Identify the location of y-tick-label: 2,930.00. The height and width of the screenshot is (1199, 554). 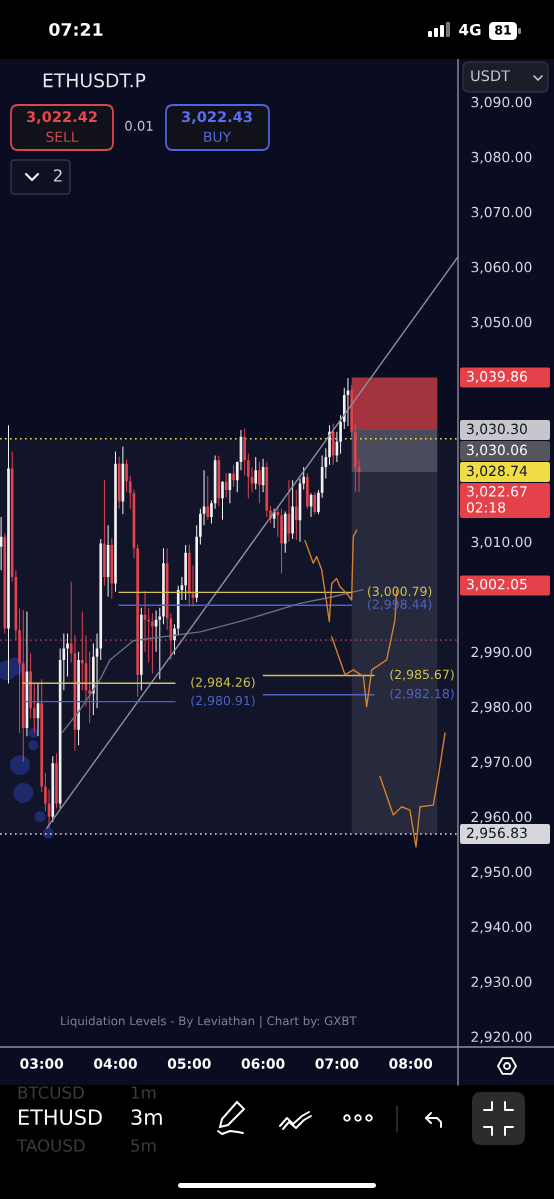
(501, 982).